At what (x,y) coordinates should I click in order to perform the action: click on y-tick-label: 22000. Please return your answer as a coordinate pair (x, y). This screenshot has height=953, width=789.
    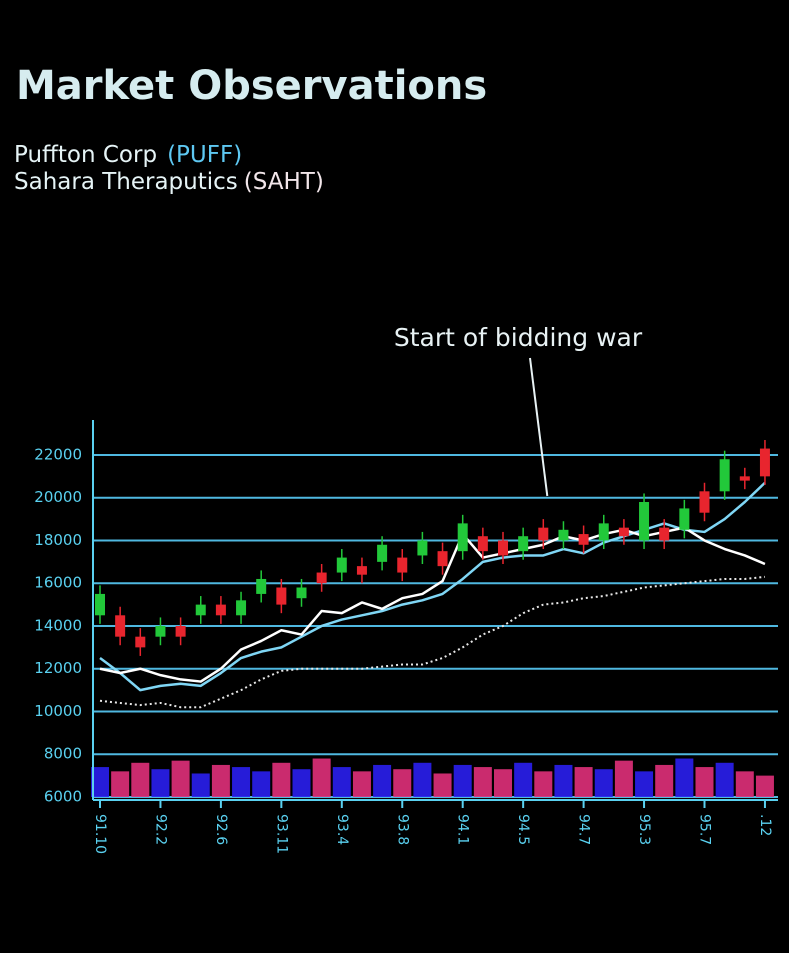
    Looking at the image, I should click on (58, 454).